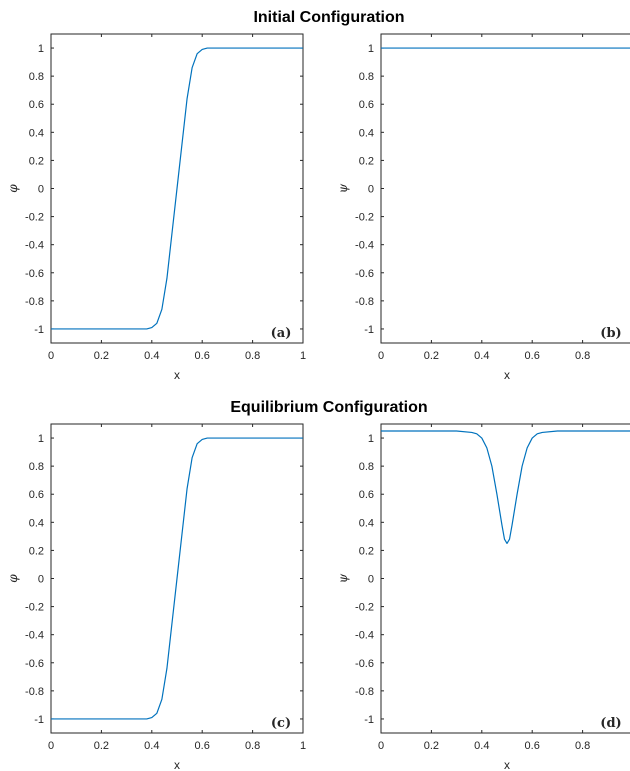 The height and width of the screenshot is (771, 630). I want to click on panel-label: (b), so click(610, 333).